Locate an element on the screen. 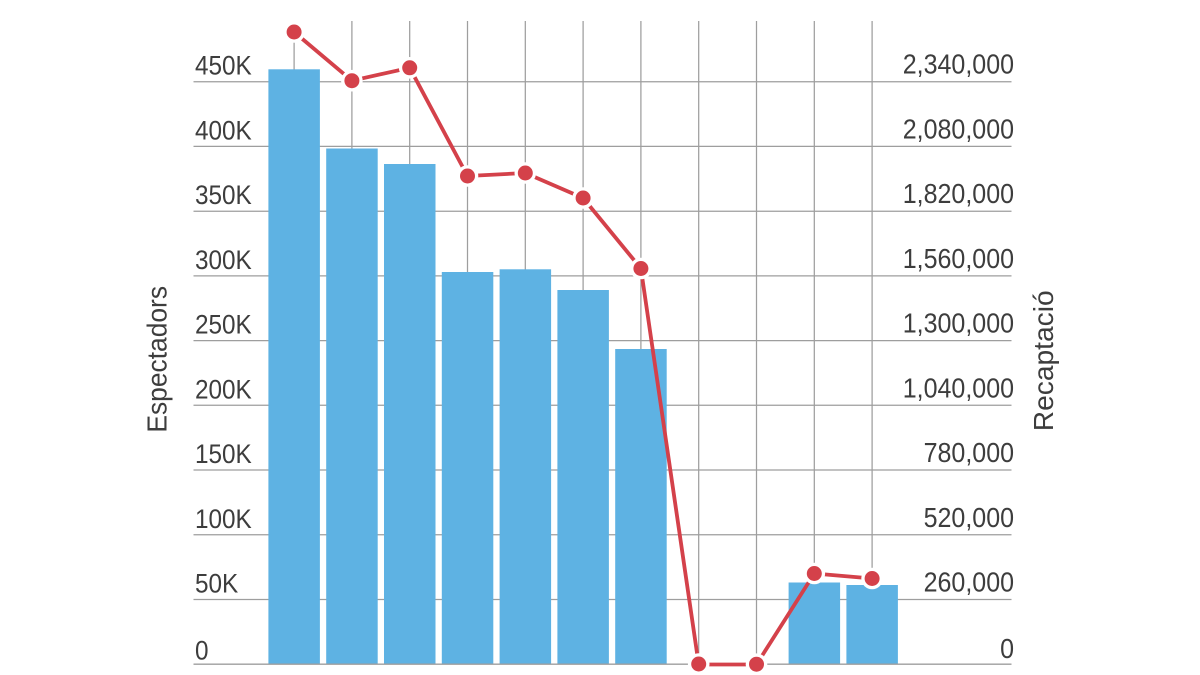  svg-text: 100K is located at coordinates (223, 519).